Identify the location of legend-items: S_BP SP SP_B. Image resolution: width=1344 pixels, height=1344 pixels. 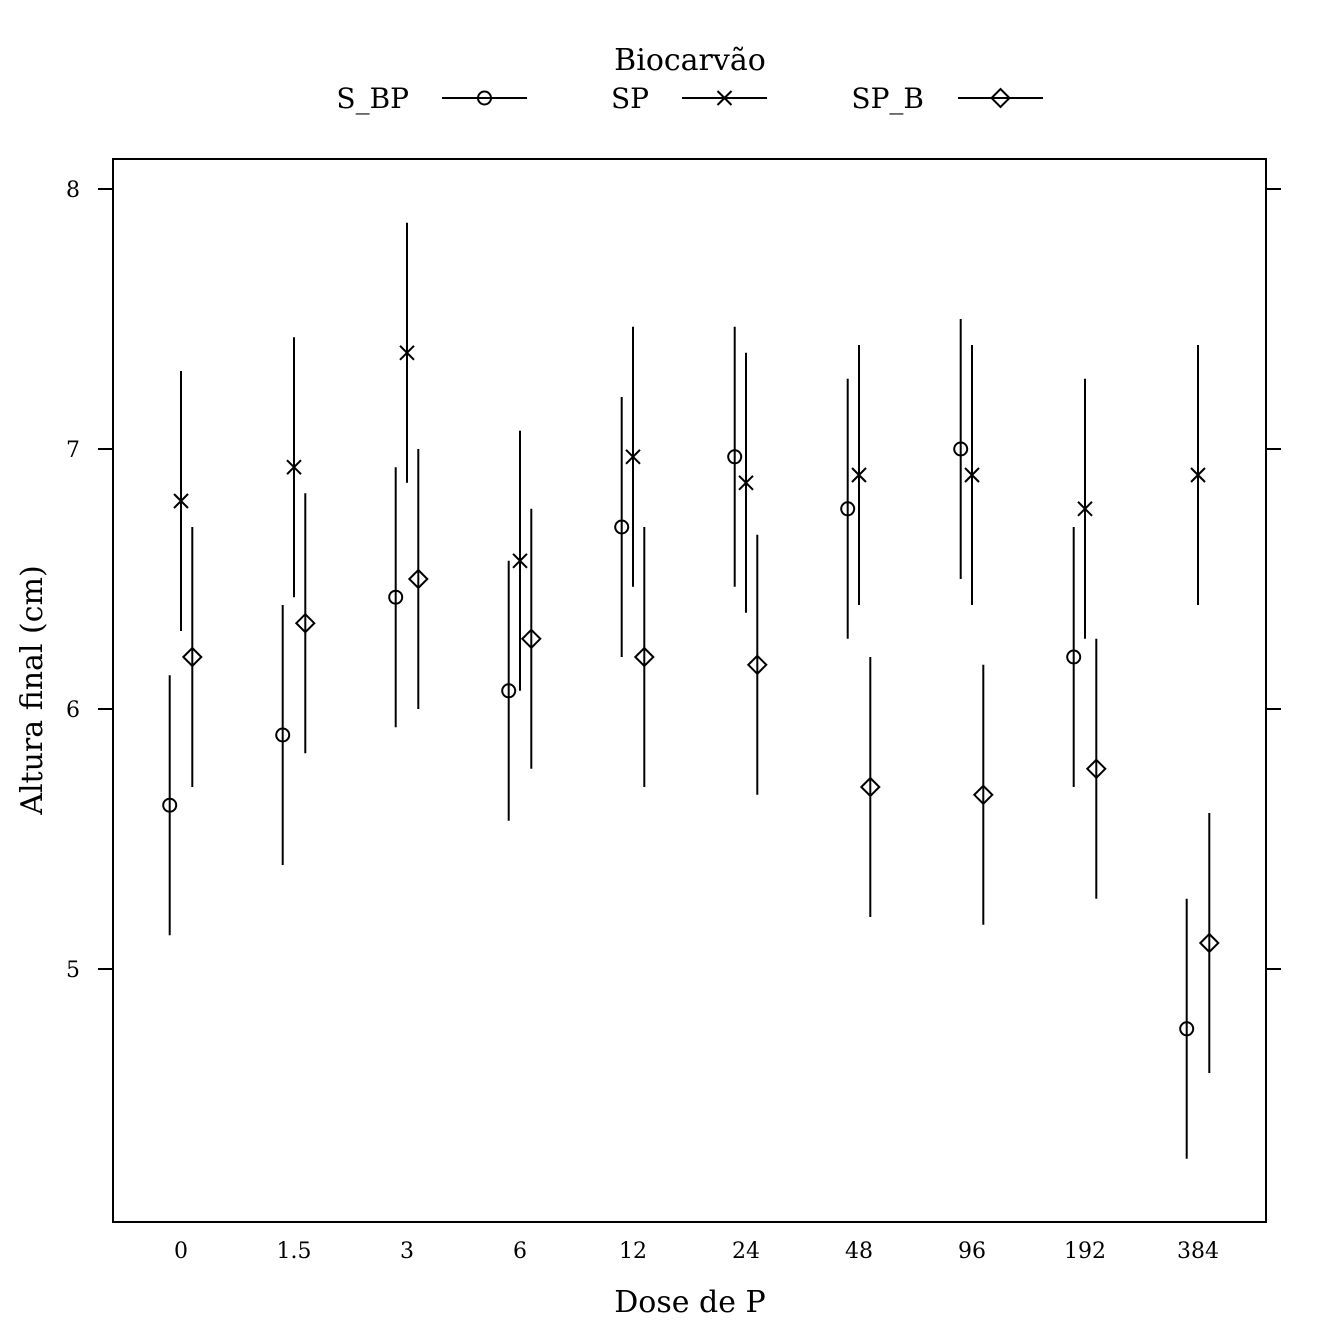
(689, 98).